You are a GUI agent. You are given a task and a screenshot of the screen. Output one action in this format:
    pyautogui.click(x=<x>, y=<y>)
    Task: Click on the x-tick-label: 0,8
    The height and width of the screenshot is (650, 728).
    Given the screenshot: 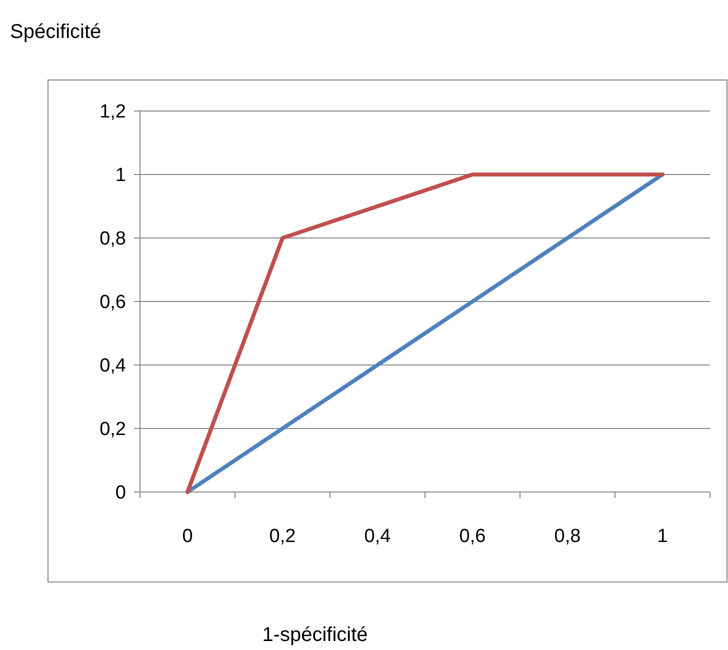 What is the action you would take?
    pyautogui.click(x=567, y=536)
    